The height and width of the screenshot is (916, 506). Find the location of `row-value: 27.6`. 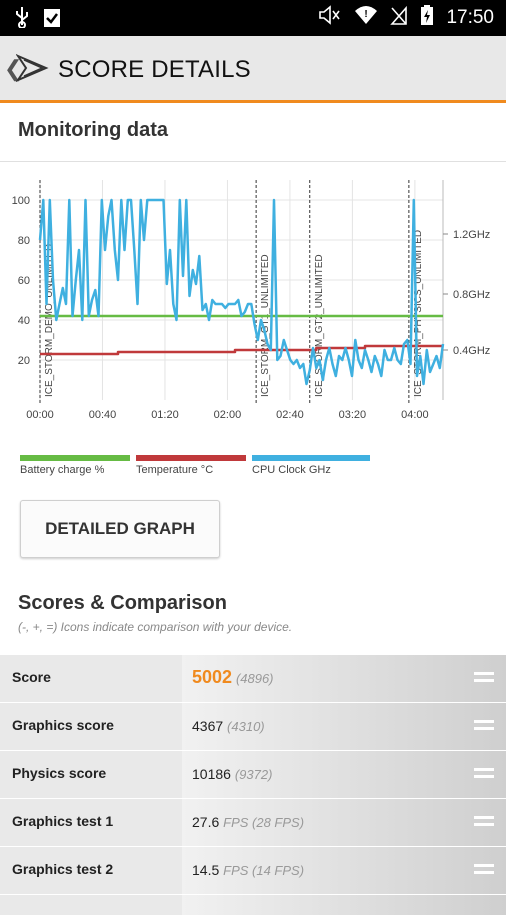

row-value: 27.6 is located at coordinates (206, 822).